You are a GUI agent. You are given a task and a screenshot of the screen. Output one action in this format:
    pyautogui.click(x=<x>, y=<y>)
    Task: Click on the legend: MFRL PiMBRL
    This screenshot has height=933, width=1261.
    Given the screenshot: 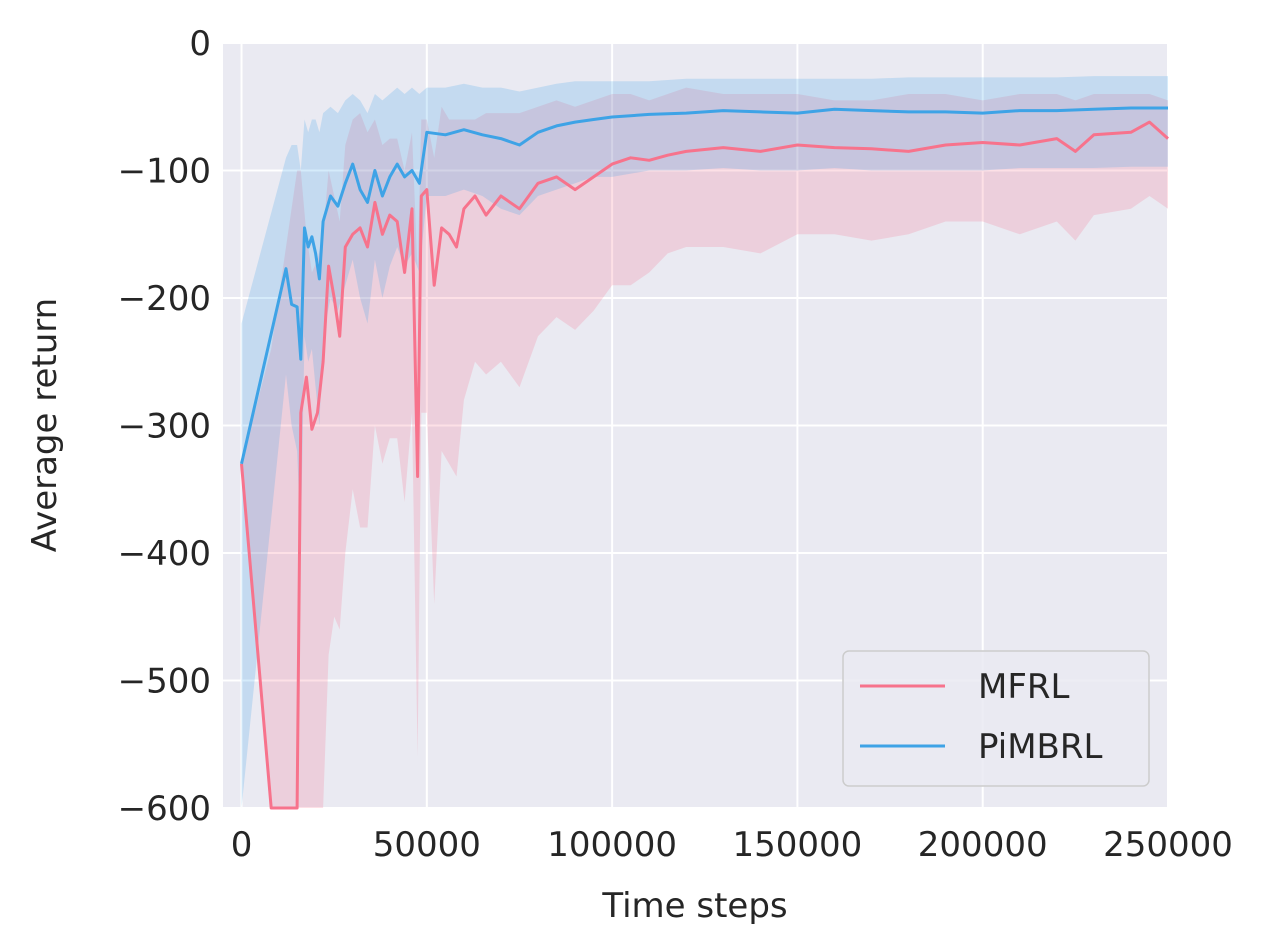 What is the action you would take?
    pyautogui.click(x=996, y=718)
    